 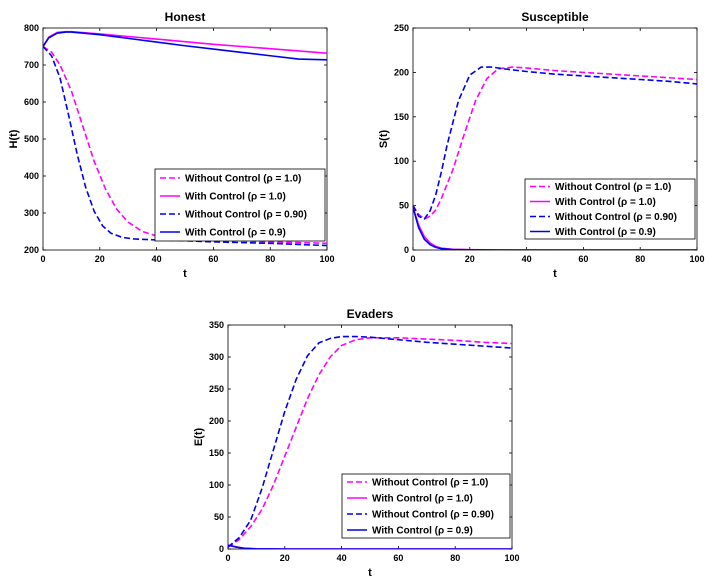 What do you see at coordinates (270, 259) in the screenshot?
I see `honest-x-tick-label: 80` at bounding box center [270, 259].